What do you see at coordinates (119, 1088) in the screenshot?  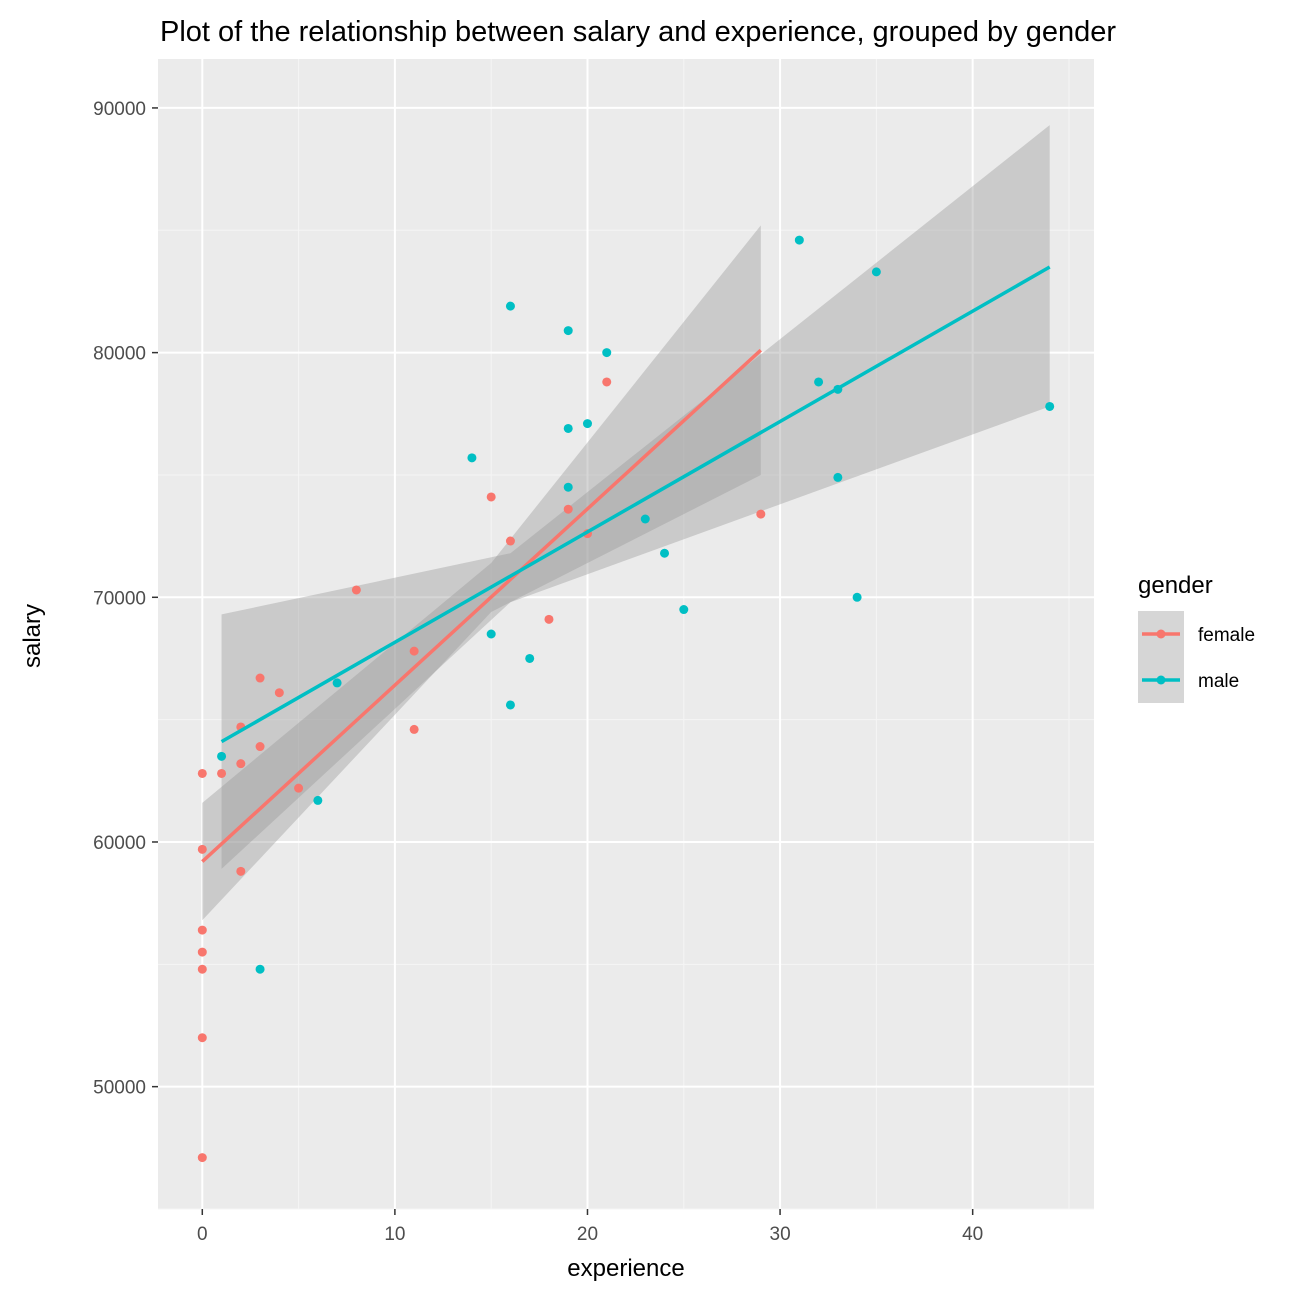 I see `y-tick-label: 50000` at bounding box center [119, 1088].